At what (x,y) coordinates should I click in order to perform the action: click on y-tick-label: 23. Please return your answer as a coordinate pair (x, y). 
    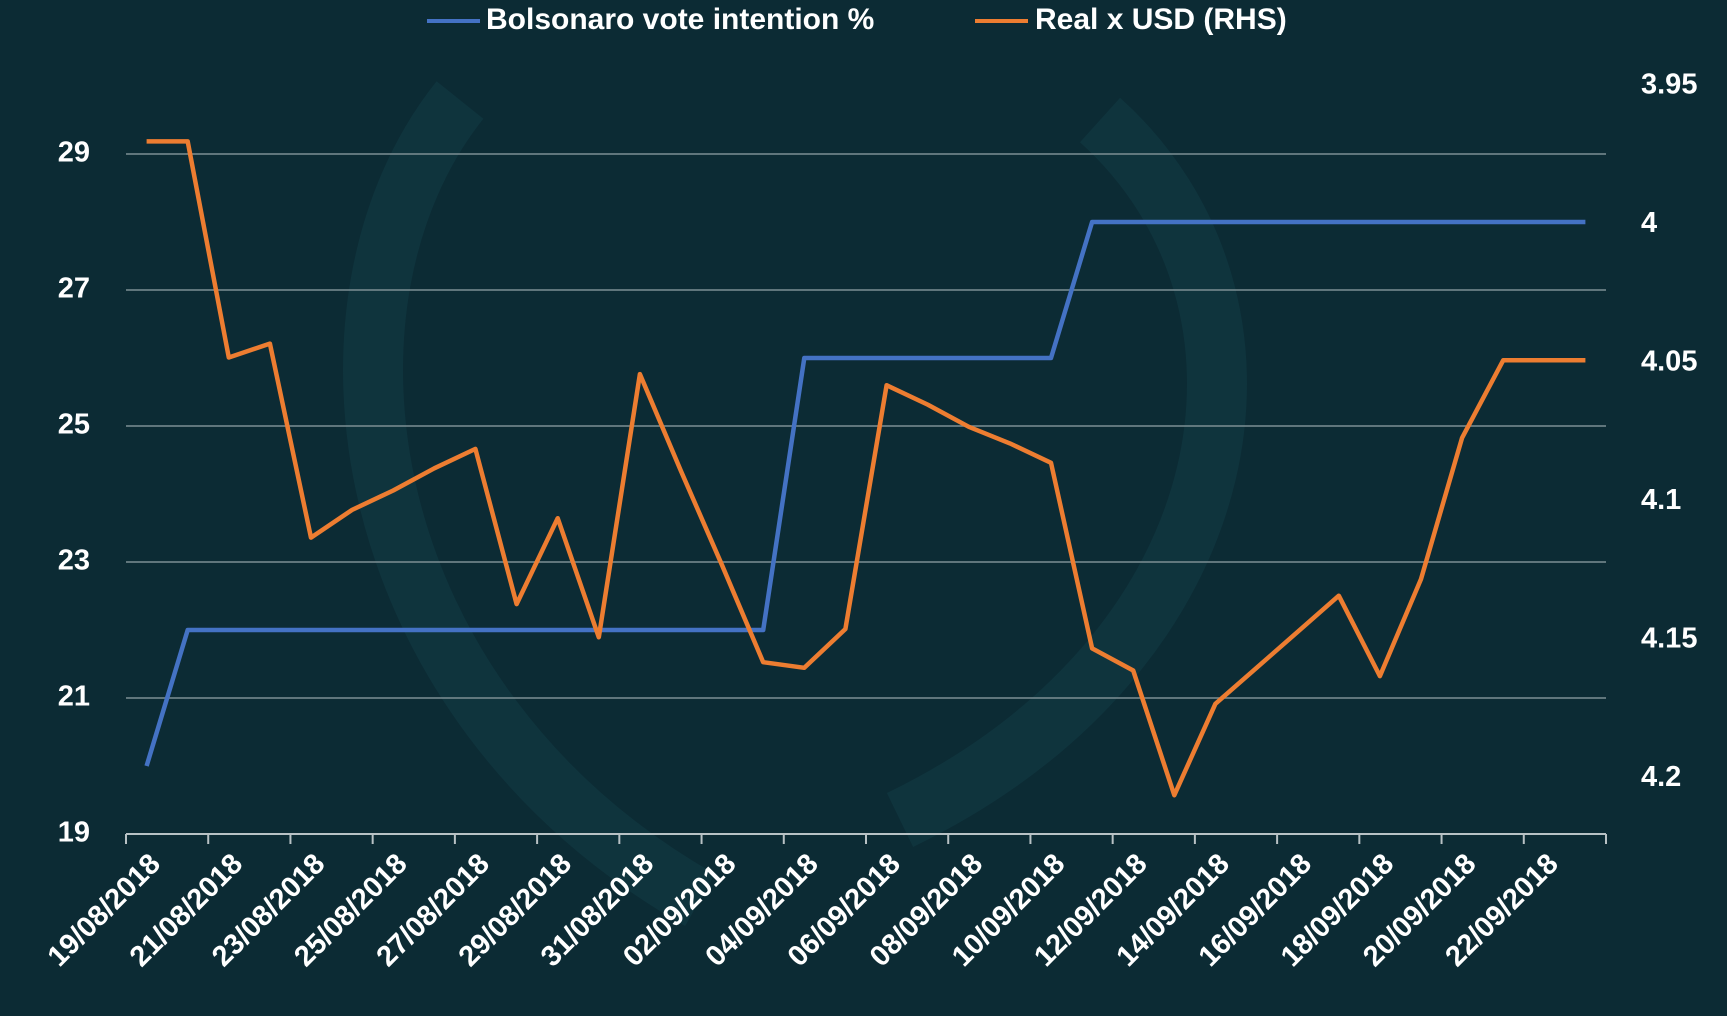
    Looking at the image, I should click on (74, 561).